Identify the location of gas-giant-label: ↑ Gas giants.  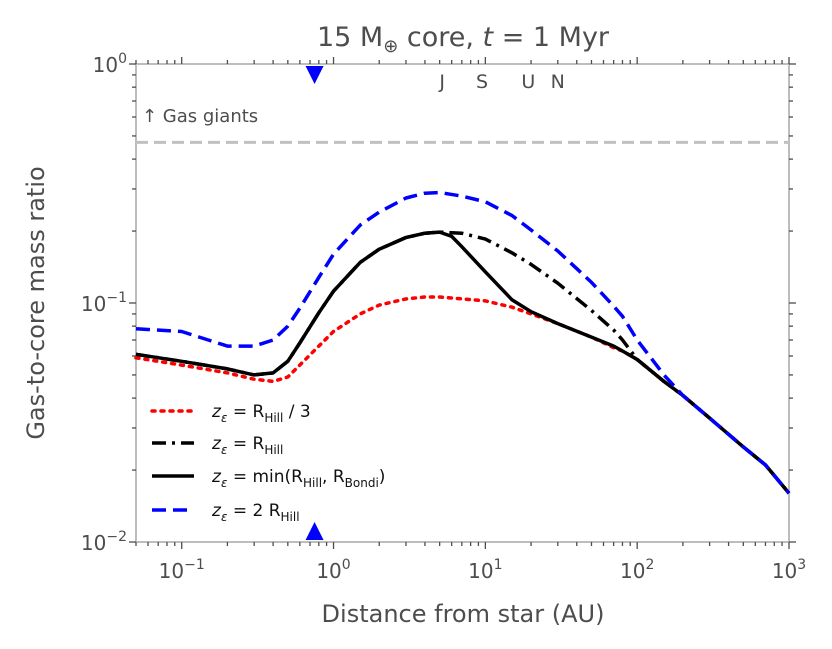
(200, 116).